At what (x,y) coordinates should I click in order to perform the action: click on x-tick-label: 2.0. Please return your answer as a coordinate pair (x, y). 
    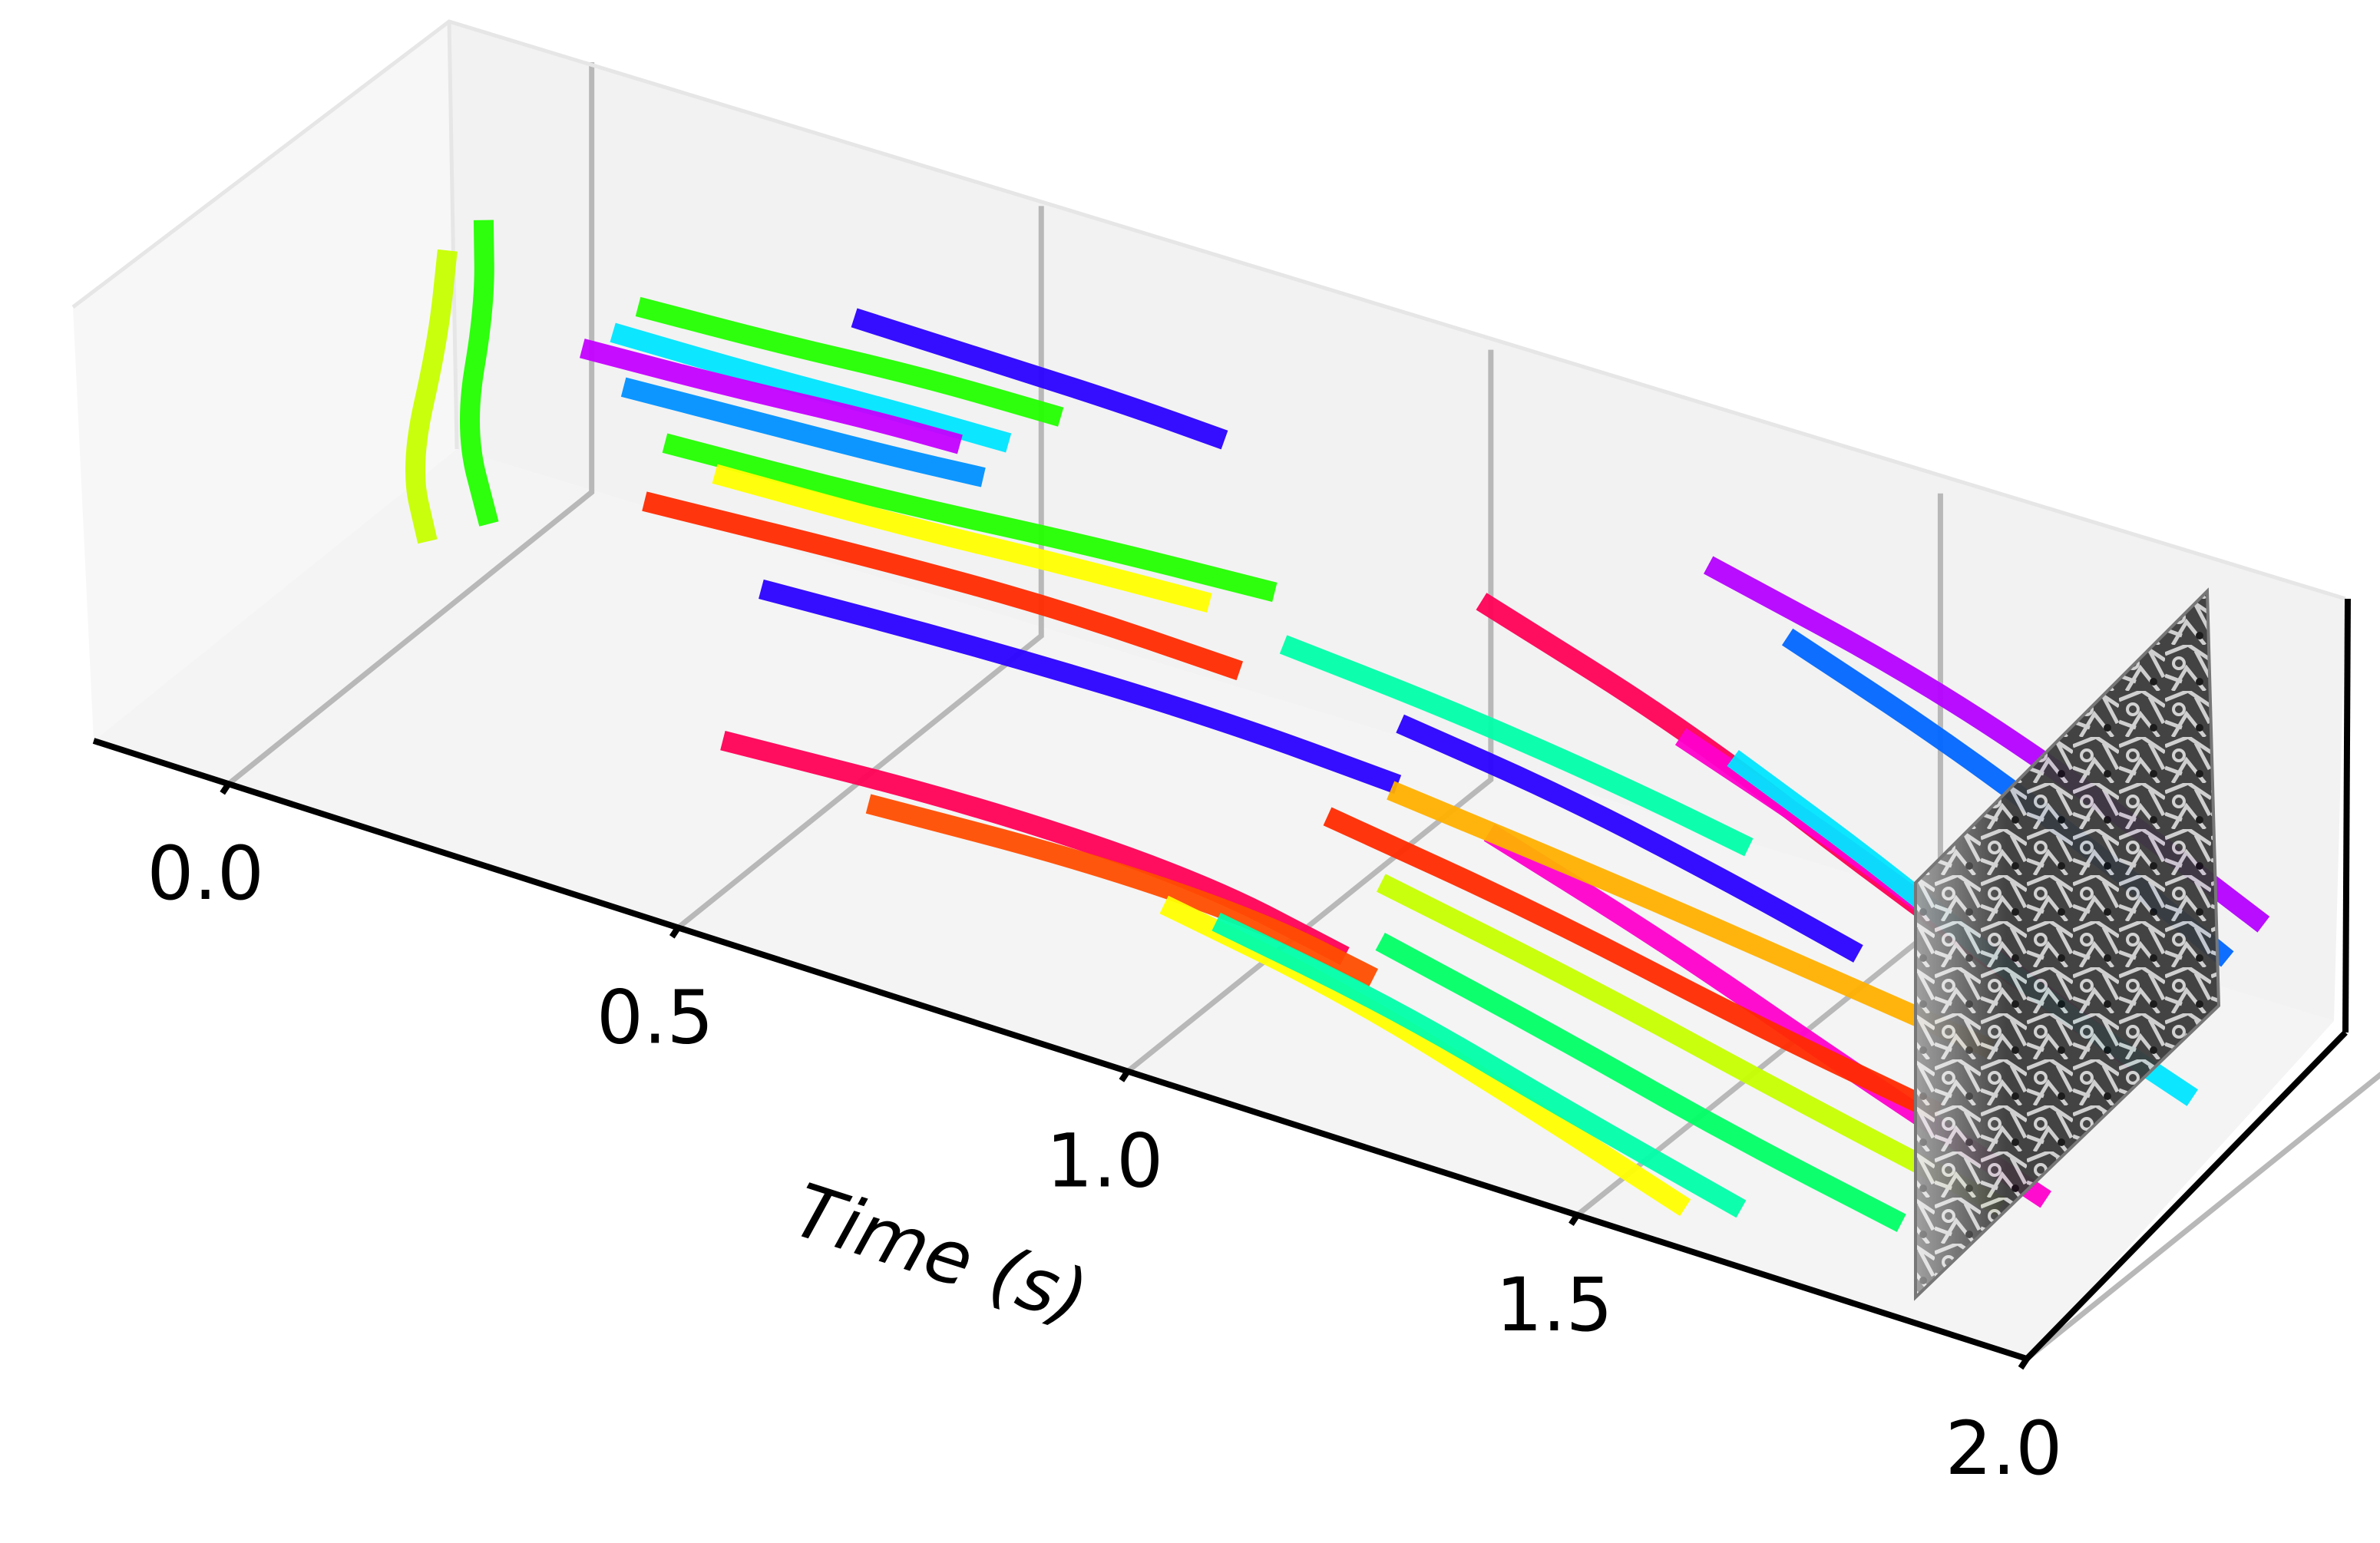
    Looking at the image, I should click on (2004, 1449).